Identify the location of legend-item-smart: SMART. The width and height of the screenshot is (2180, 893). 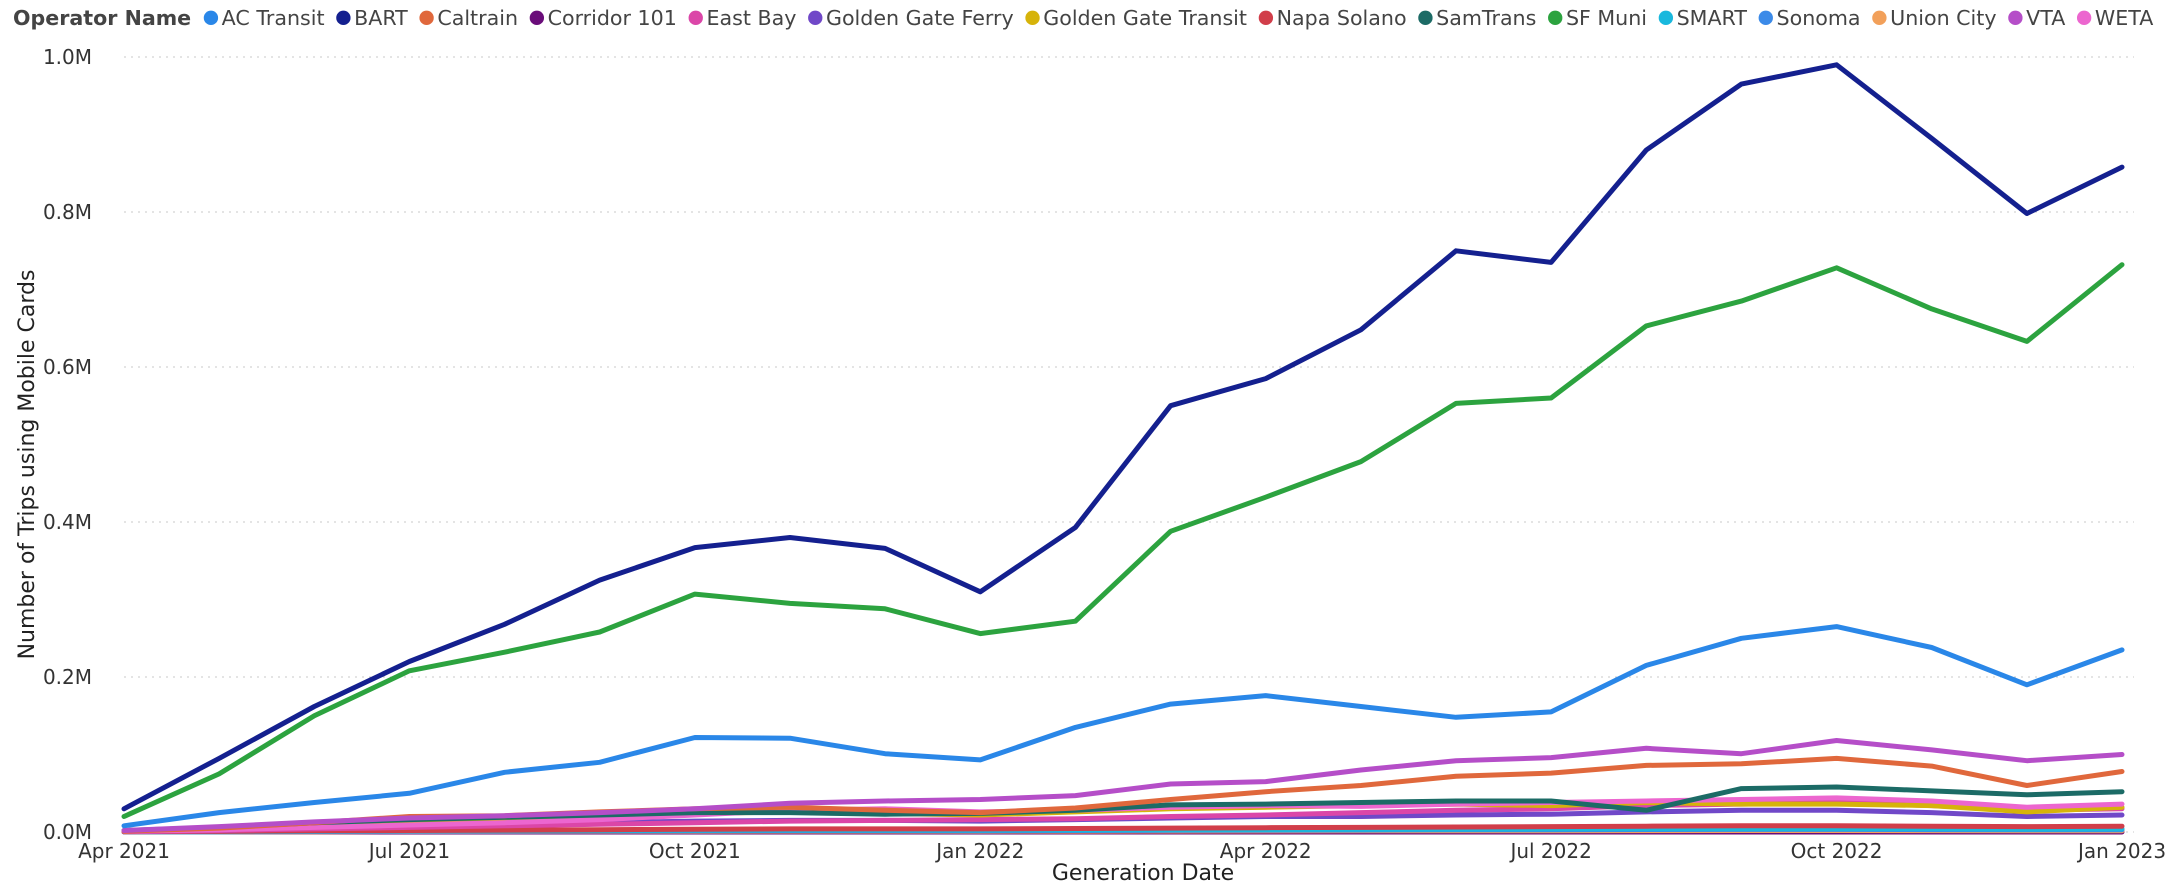
(1703, 18).